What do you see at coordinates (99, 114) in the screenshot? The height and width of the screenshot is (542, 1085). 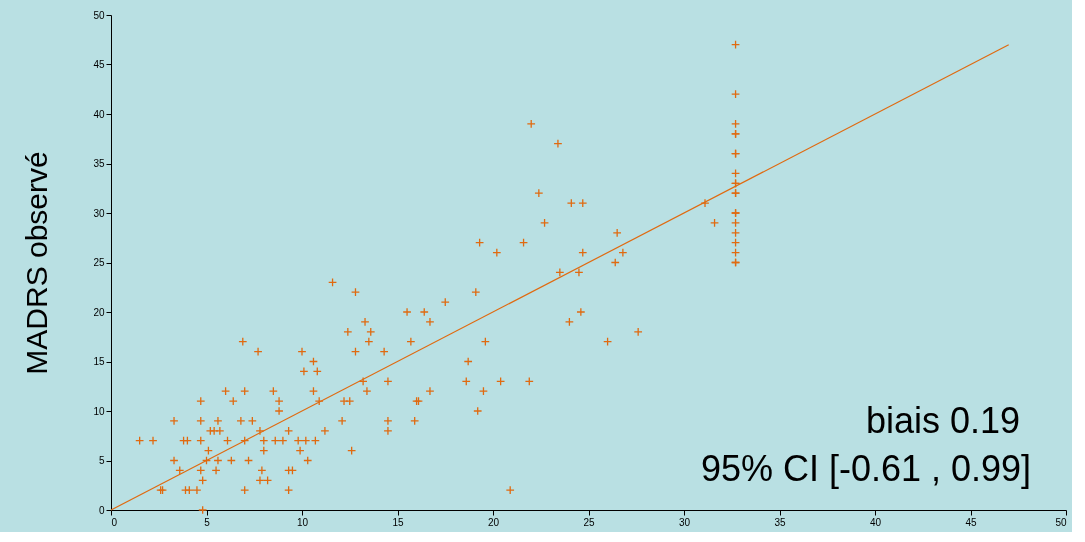 I see `y-tick-label: 40` at bounding box center [99, 114].